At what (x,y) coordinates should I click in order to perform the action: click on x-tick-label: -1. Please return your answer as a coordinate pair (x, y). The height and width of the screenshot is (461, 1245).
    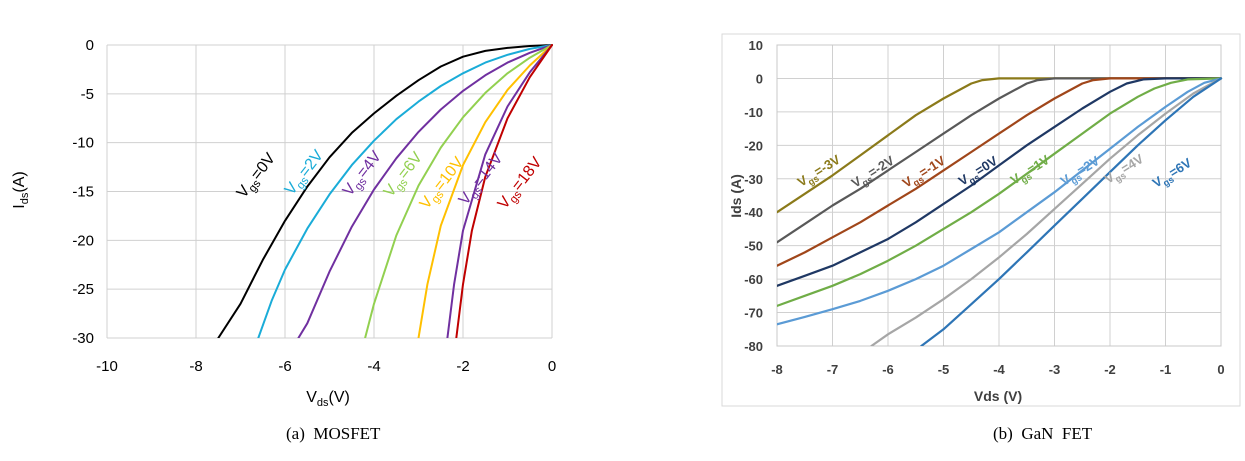
    Looking at the image, I should click on (1166, 369).